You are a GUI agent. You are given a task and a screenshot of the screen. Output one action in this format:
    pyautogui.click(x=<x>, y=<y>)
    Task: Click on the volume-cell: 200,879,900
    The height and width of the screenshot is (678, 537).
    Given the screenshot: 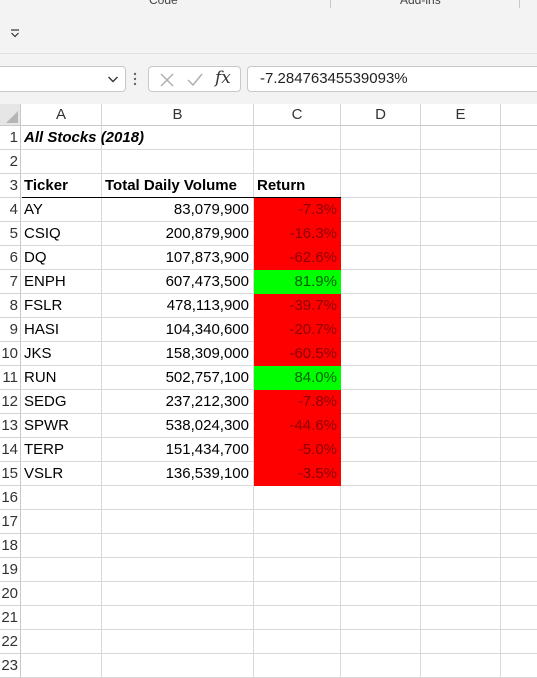 What is the action you would take?
    pyautogui.click(x=207, y=233)
    